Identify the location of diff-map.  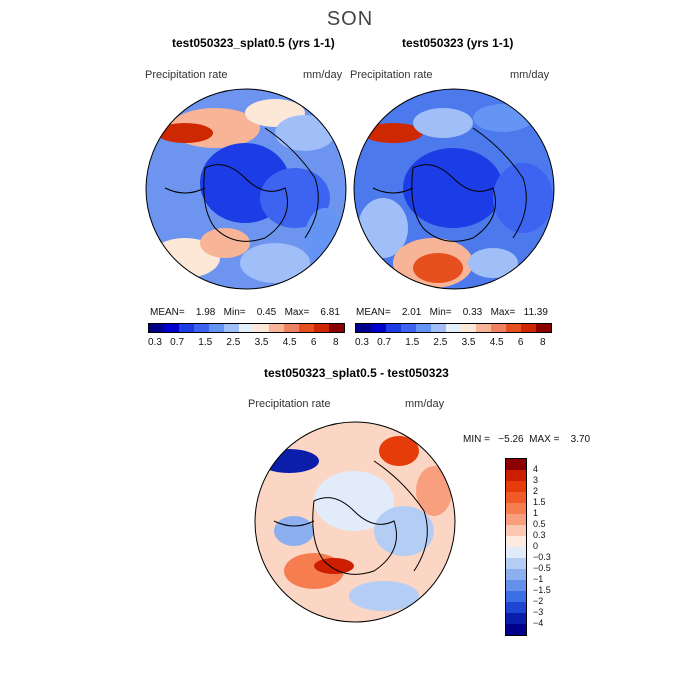
(355, 522).